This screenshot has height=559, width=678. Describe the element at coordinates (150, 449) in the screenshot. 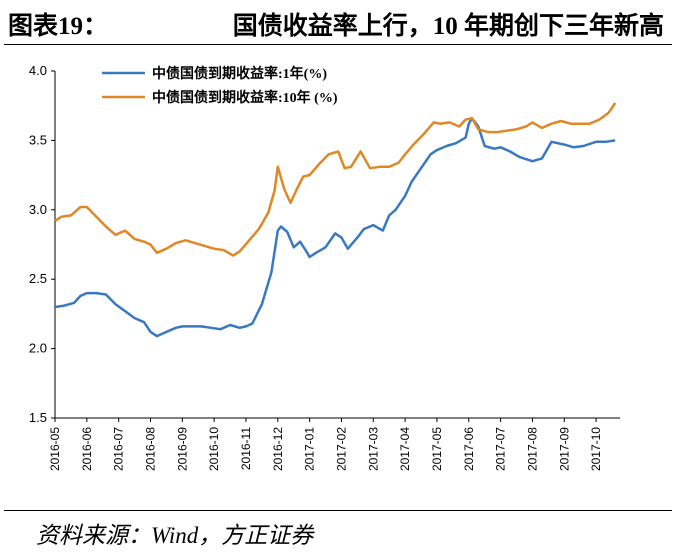

I see `x-tick-label: 2016-08` at that location.